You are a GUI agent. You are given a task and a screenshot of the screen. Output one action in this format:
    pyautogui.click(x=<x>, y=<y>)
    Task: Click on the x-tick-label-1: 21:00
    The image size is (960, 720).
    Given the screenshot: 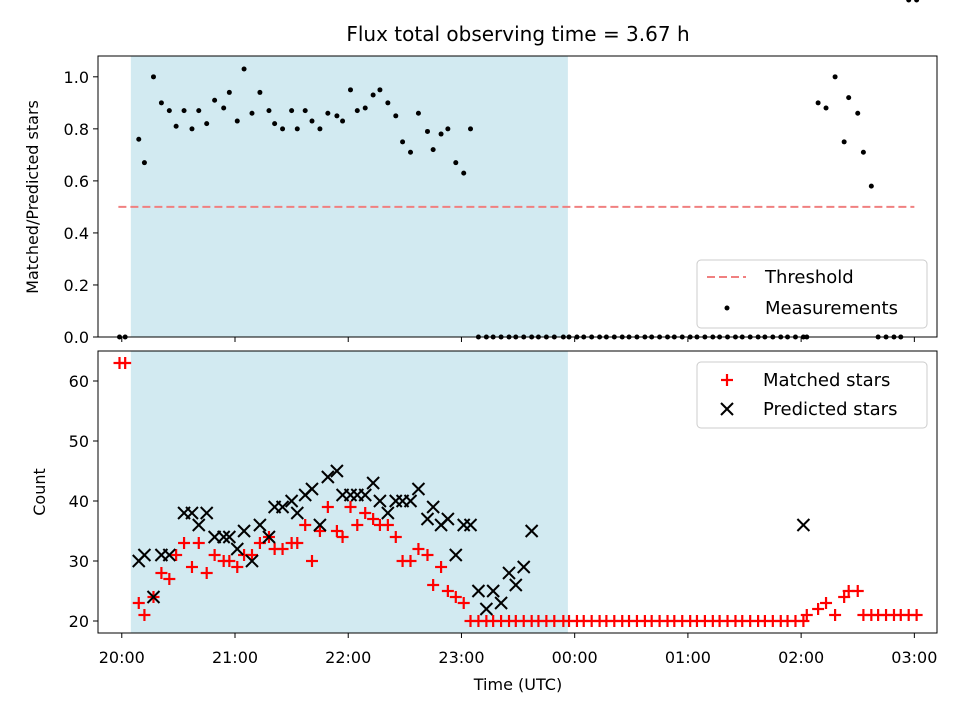 What is the action you would take?
    pyautogui.click(x=235, y=657)
    